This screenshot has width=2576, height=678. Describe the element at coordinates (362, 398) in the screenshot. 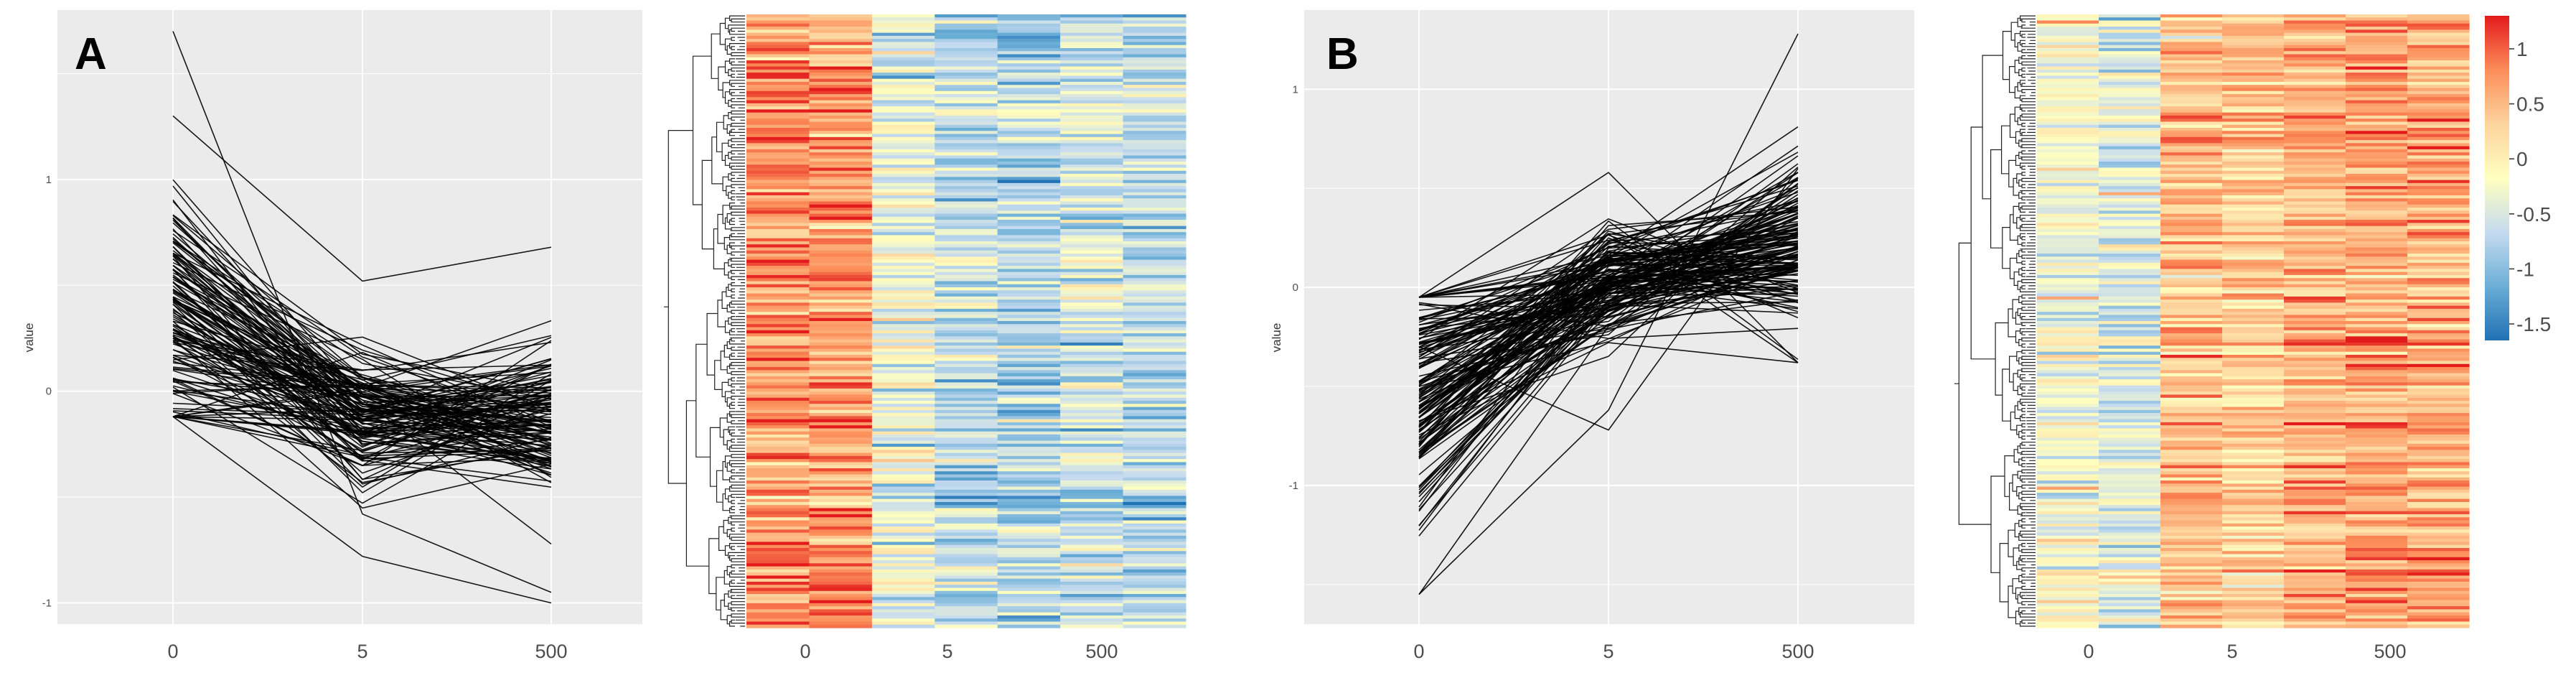

I see `series-line` at that location.